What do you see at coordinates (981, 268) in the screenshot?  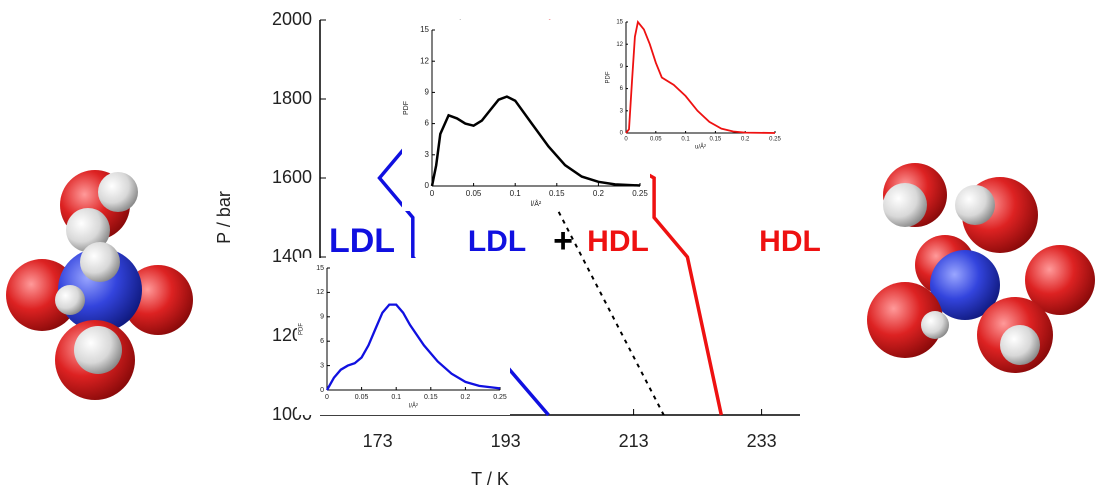 I see `molecule-right` at bounding box center [981, 268].